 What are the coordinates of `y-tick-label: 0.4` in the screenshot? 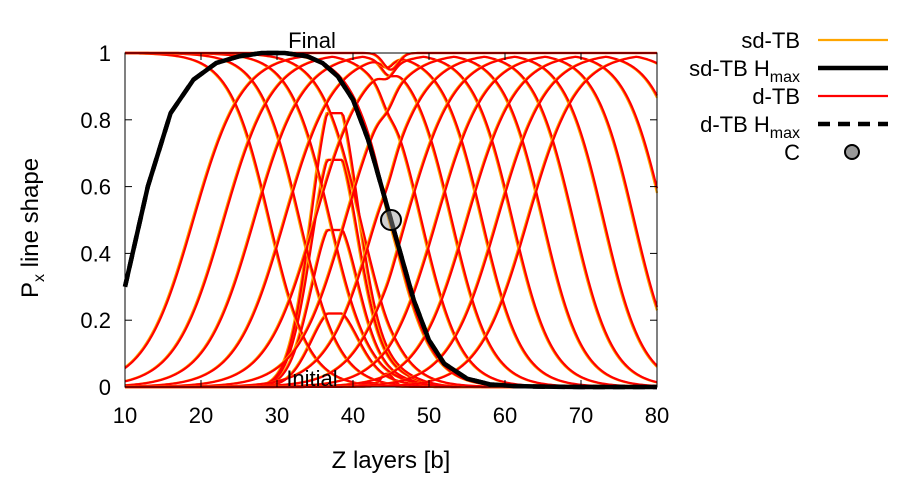 It's located at (95, 253).